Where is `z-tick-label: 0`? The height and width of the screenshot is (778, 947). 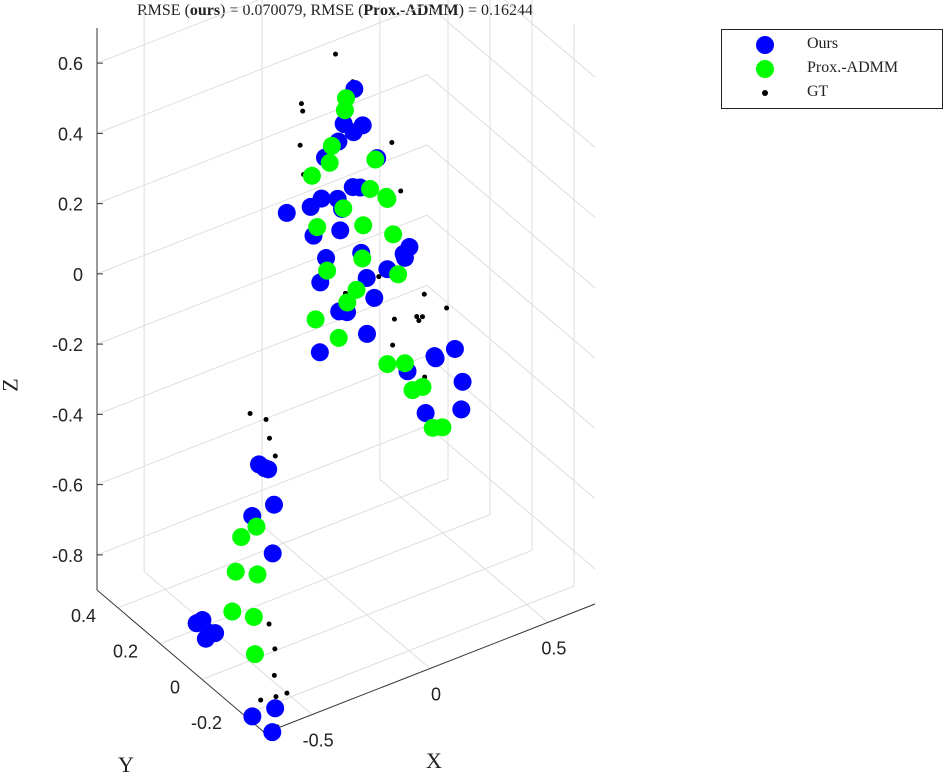 z-tick-label: 0 is located at coordinates (78, 275).